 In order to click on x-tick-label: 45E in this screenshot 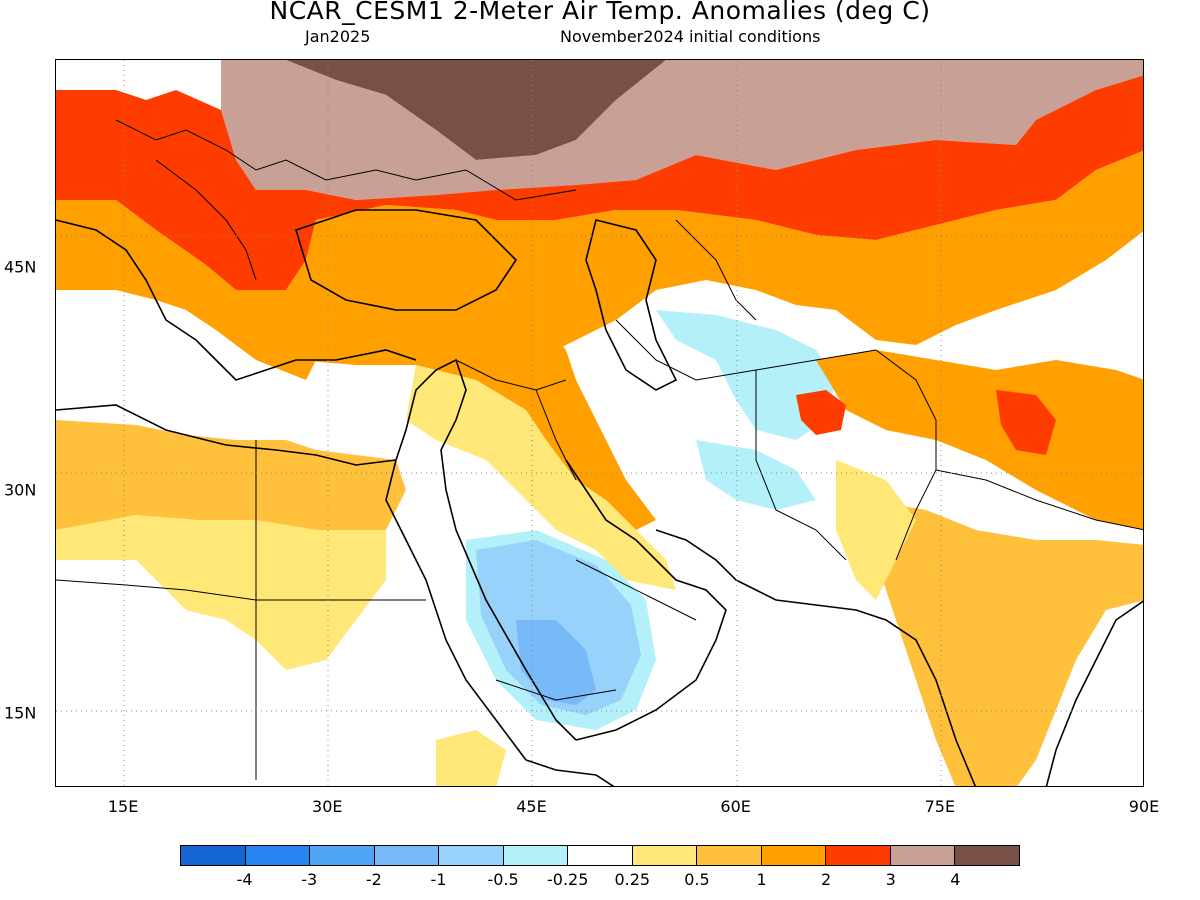, I will do `click(531, 806)`.